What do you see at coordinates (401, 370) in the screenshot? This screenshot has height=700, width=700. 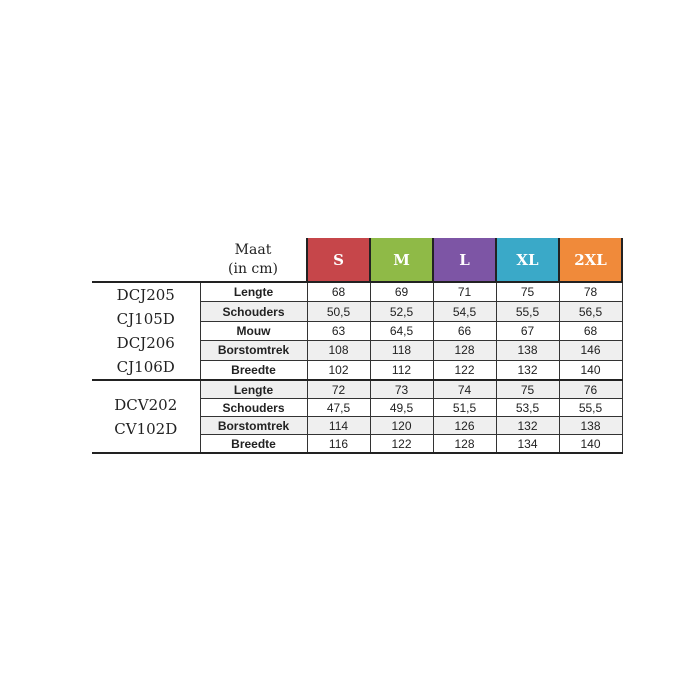 I see `measurement-value: 112` at bounding box center [401, 370].